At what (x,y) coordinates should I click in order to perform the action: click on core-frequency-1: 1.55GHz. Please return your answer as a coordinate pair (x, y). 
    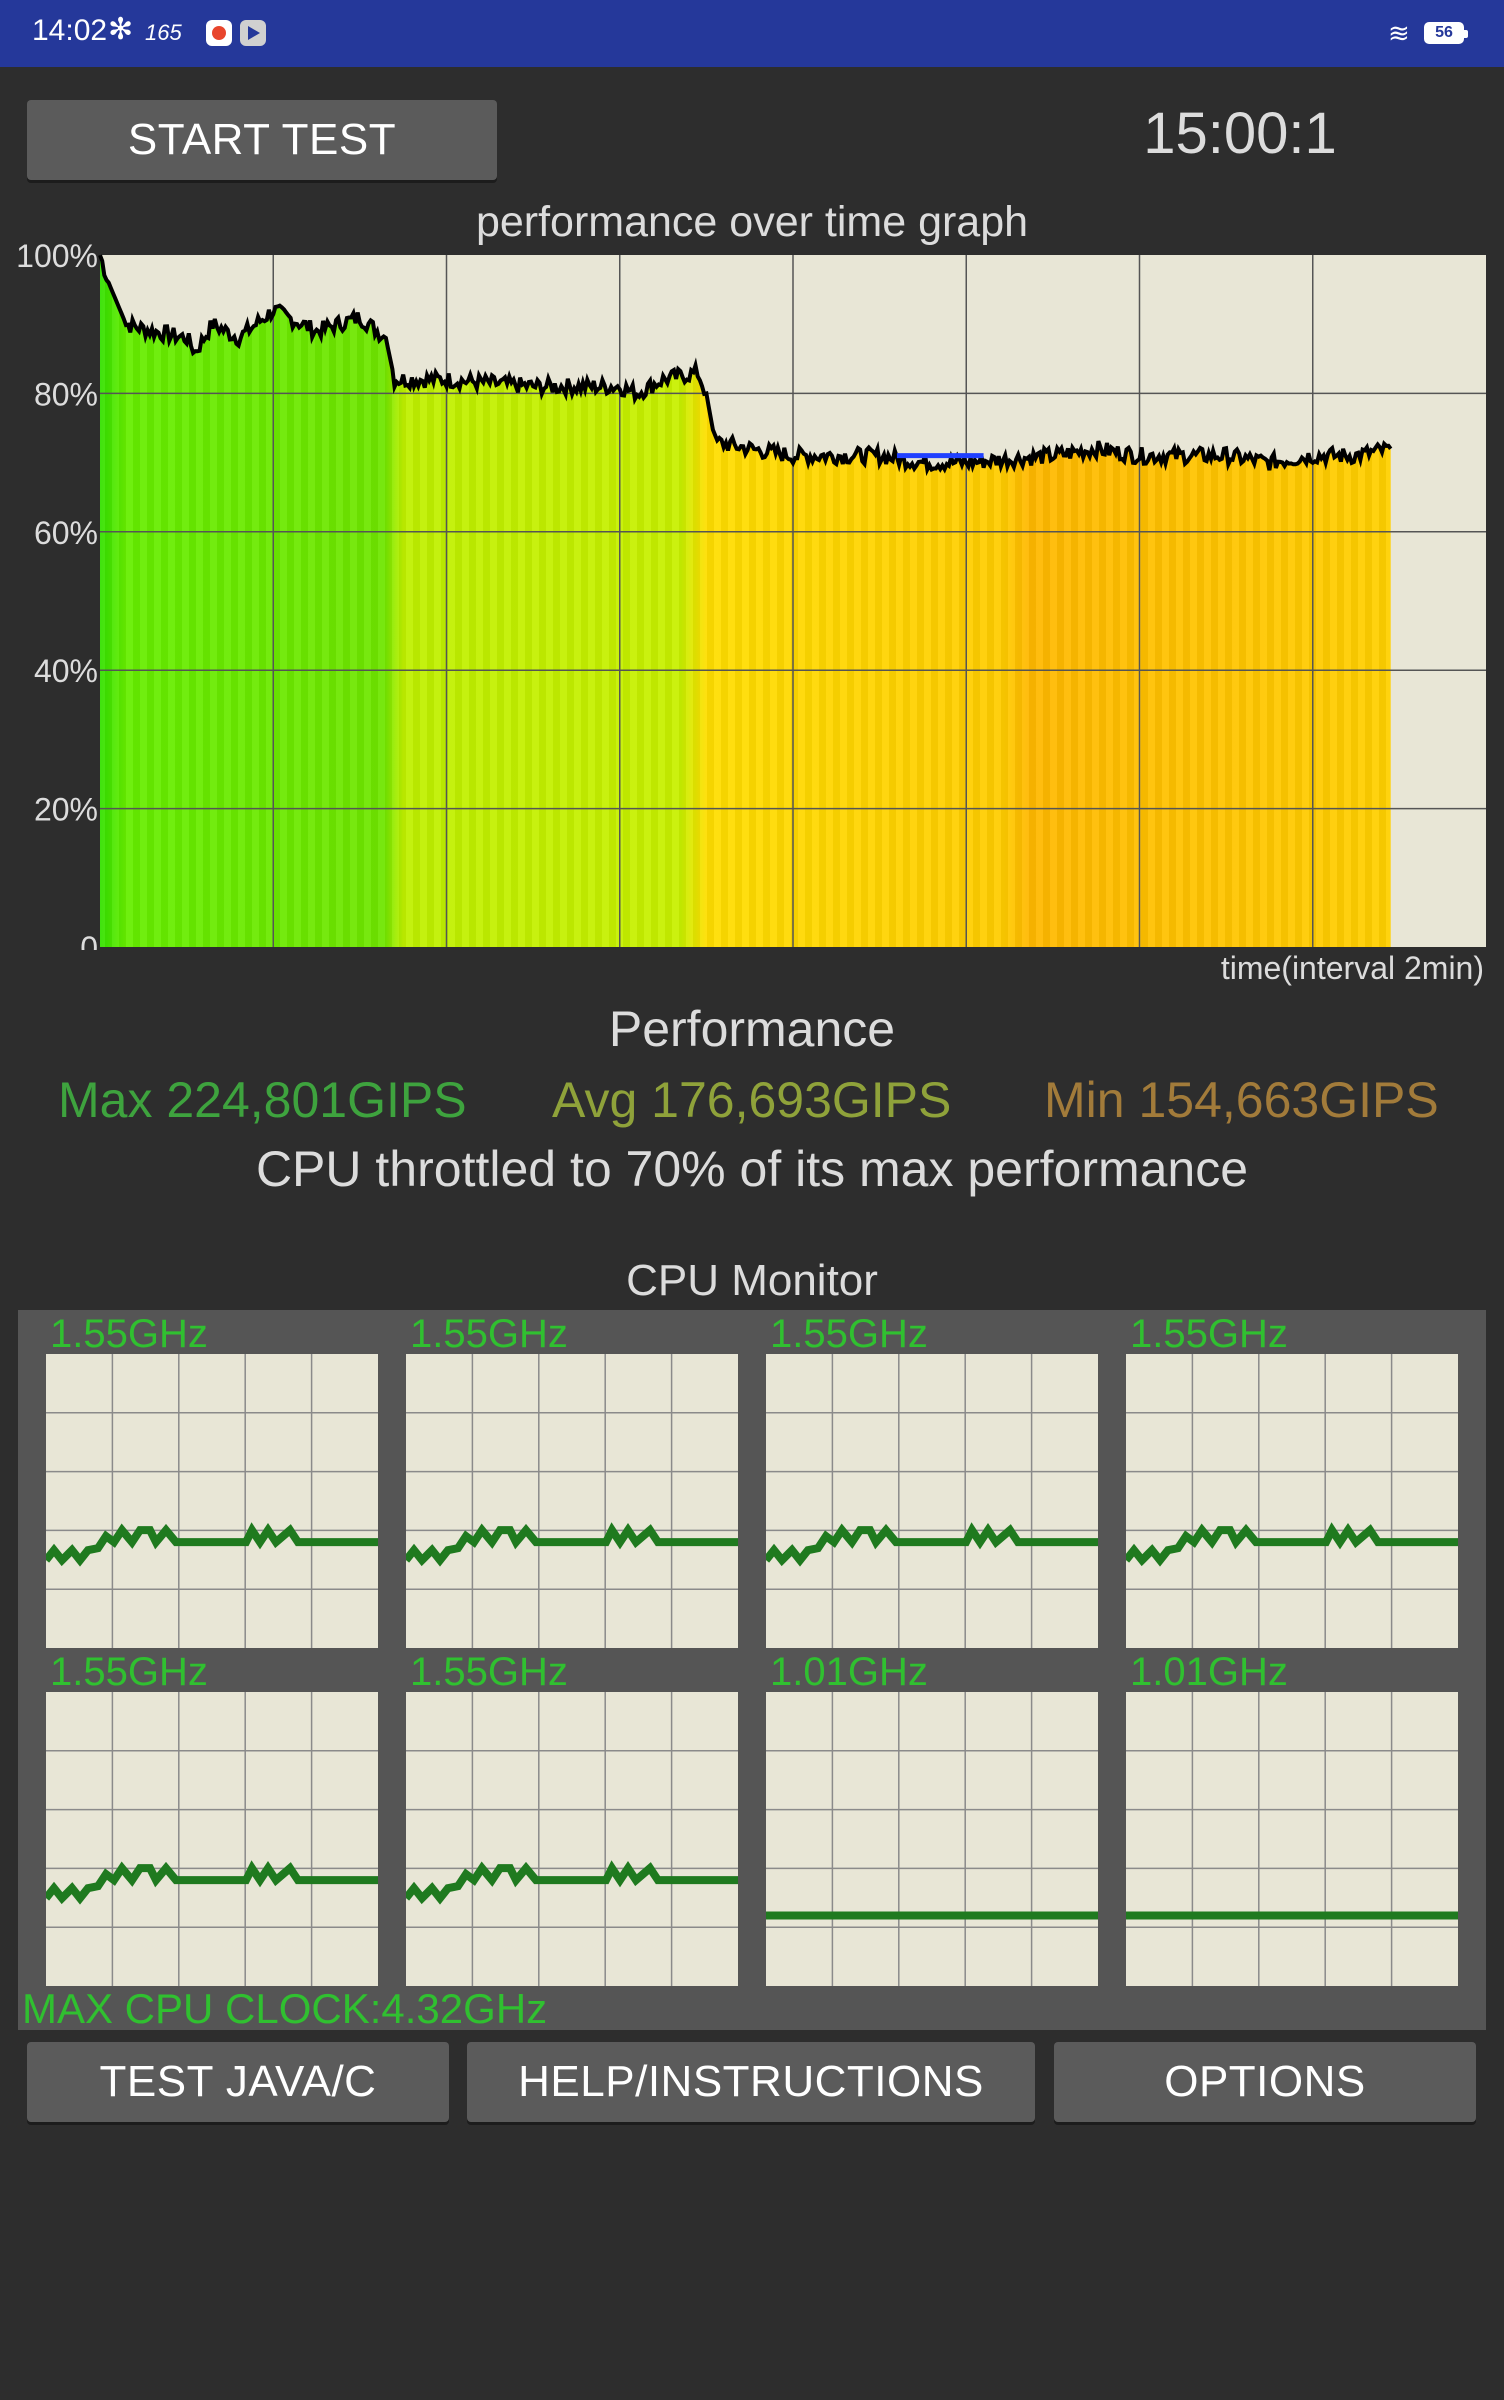
    Looking at the image, I should click on (129, 1334).